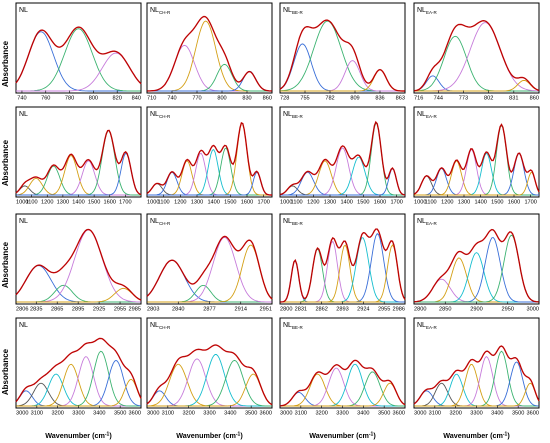 Image resolution: width=550 pixels, height=443 pixels. Describe the element at coordinates (298, 12) in the screenshot. I see `panel-label-subscript: BE-R` at that location.